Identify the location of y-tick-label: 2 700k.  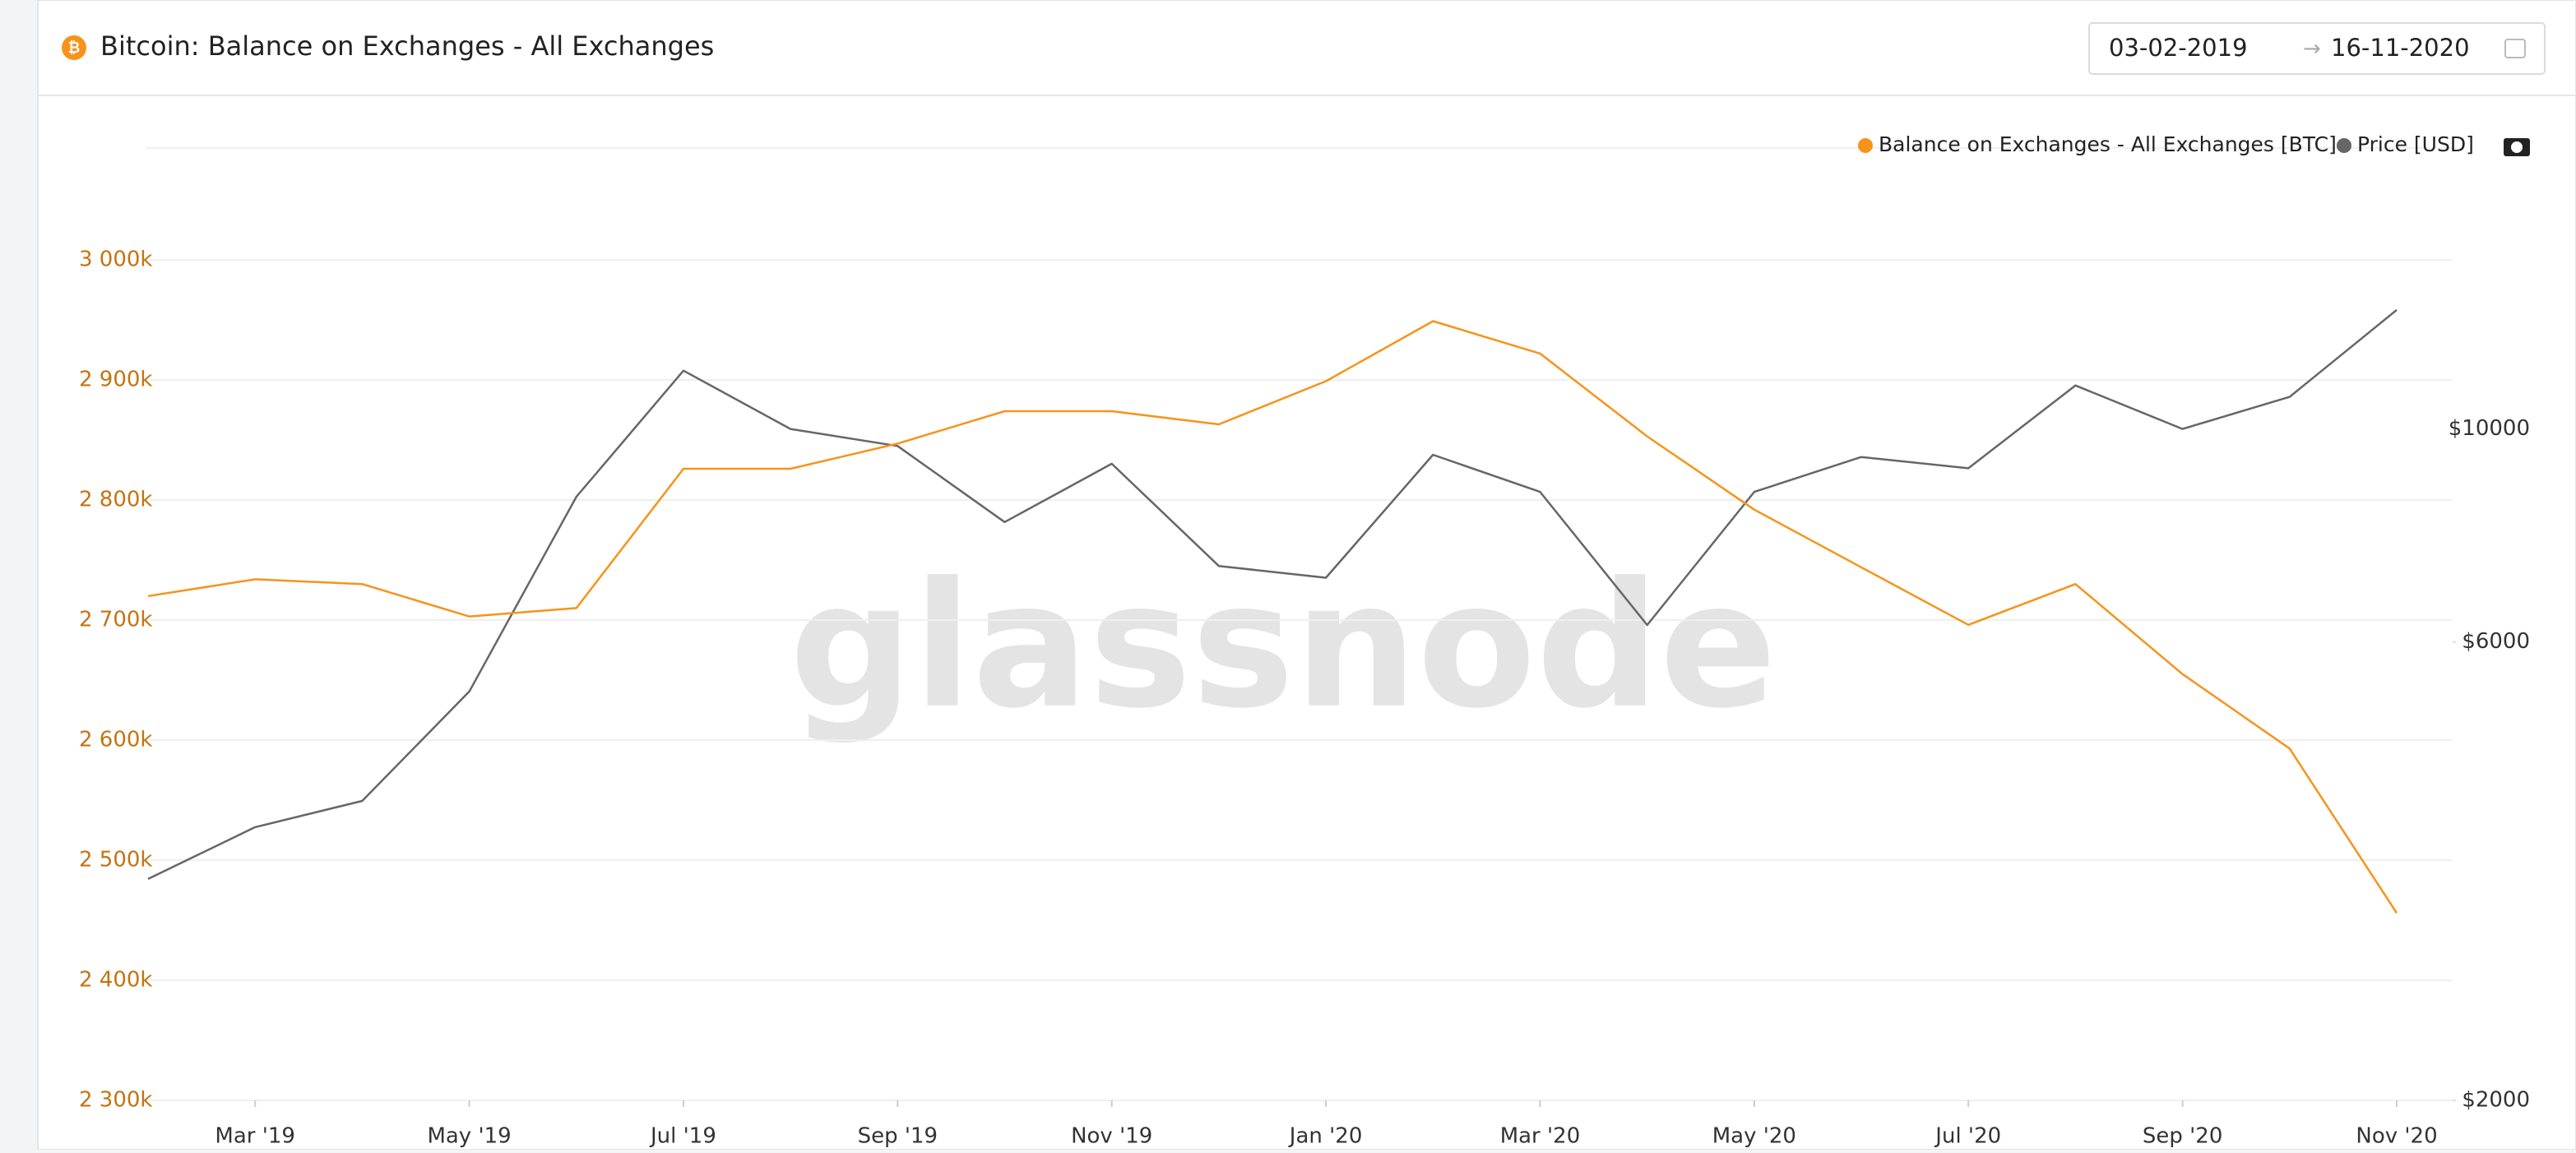
(116, 620).